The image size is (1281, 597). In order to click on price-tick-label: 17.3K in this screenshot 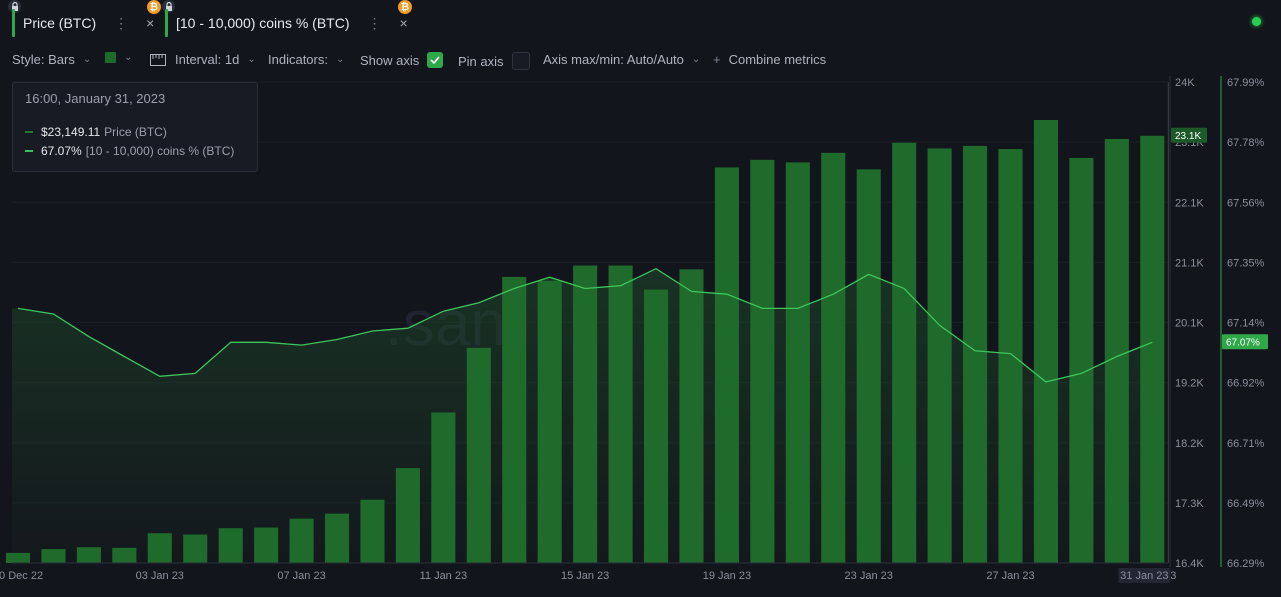, I will do `click(1189, 504)`.